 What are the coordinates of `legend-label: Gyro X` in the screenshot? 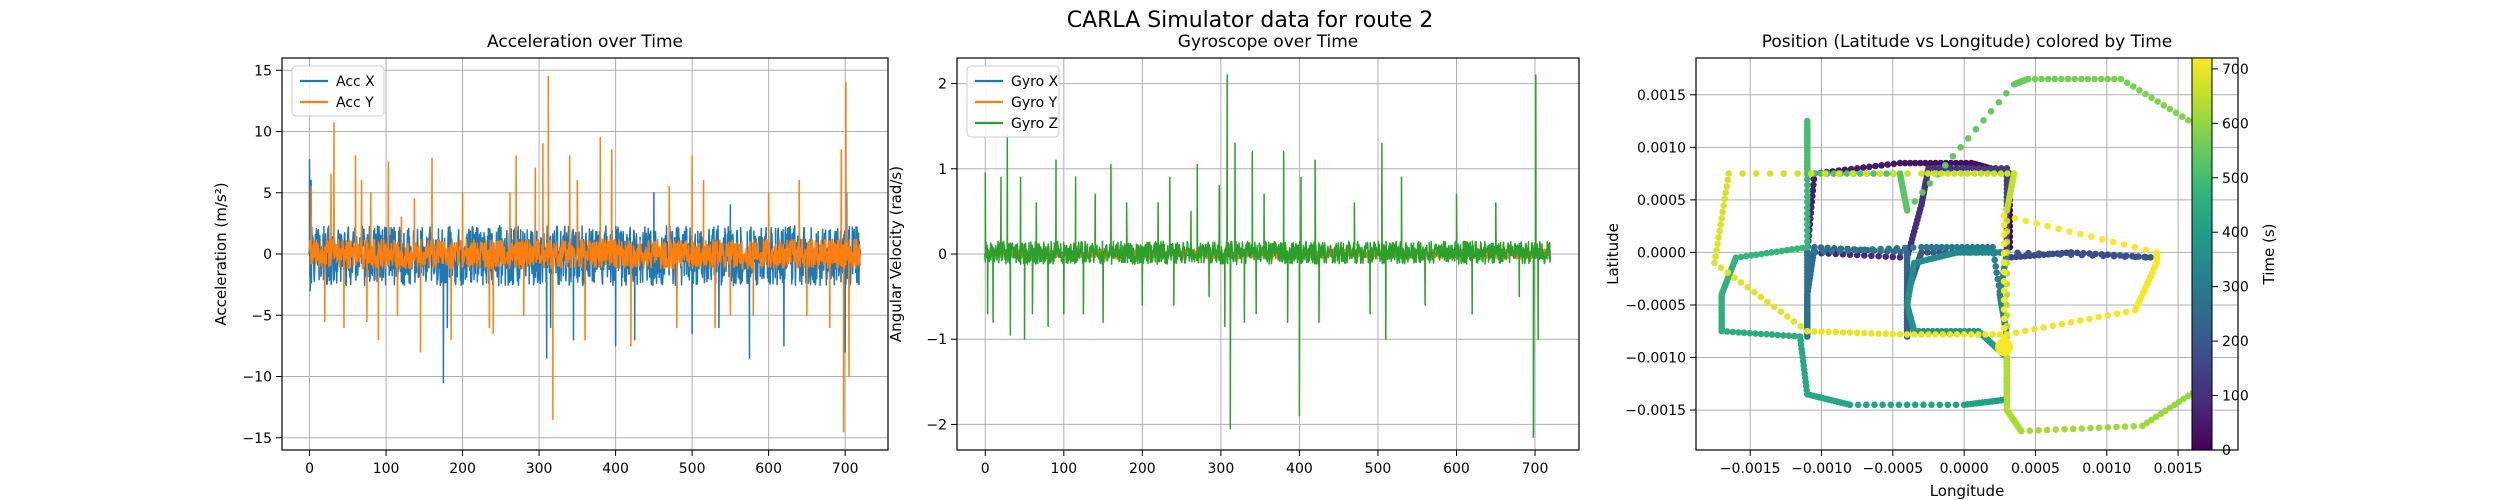 It's located at (1035, 82).